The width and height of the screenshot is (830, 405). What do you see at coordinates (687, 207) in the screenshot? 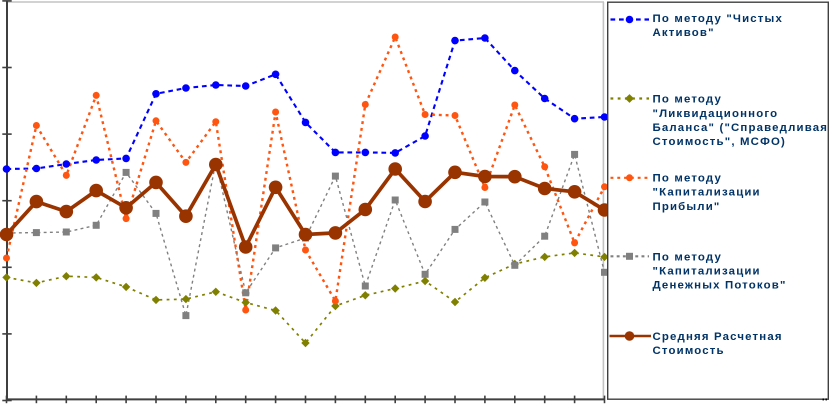
I see `svg-text: Прибыли"` at bounding box center [687, 207].